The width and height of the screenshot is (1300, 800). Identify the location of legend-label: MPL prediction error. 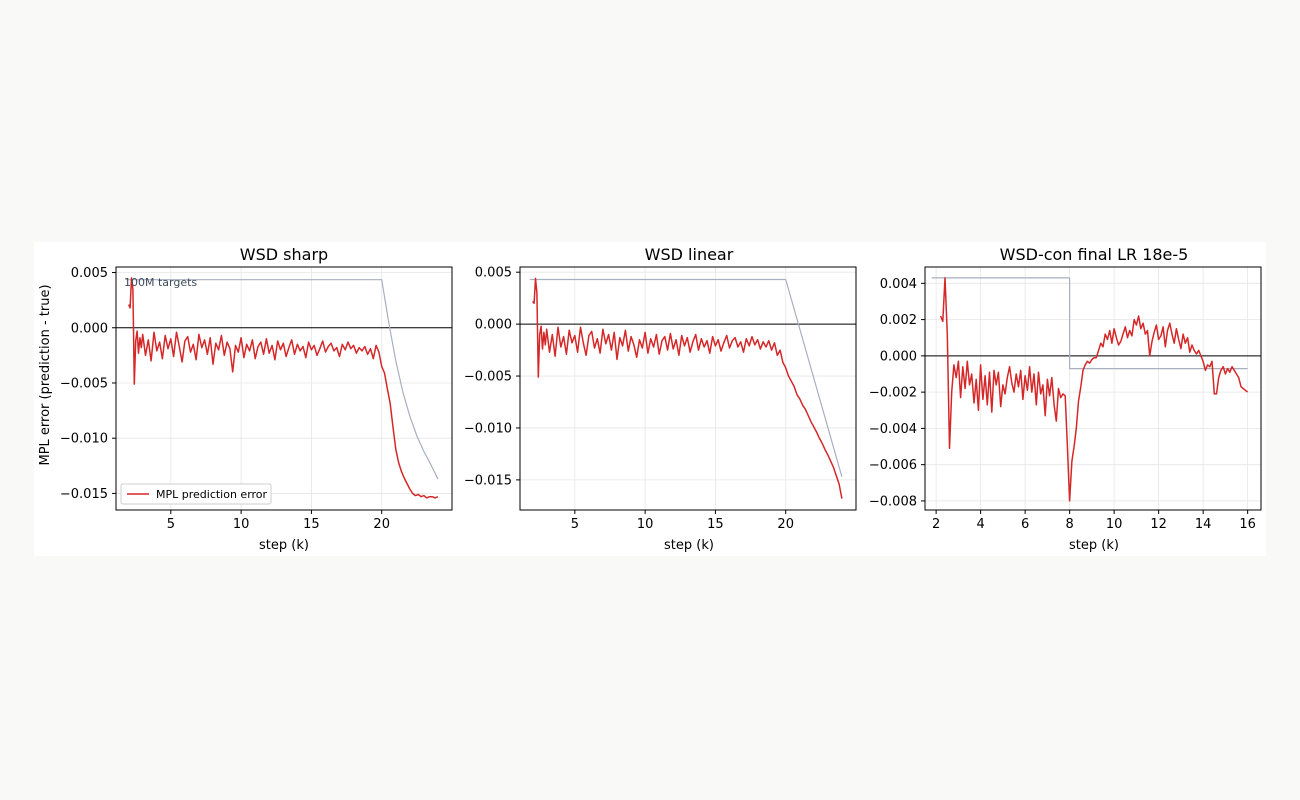
(212, 494).